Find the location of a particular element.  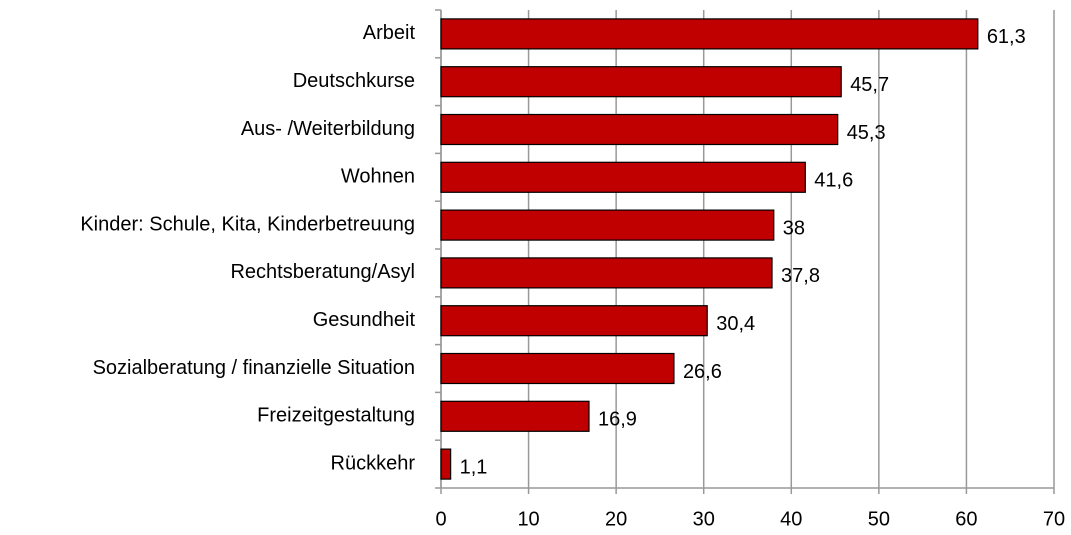

x-tick-label: 10 is located at coordinates (528, 519).